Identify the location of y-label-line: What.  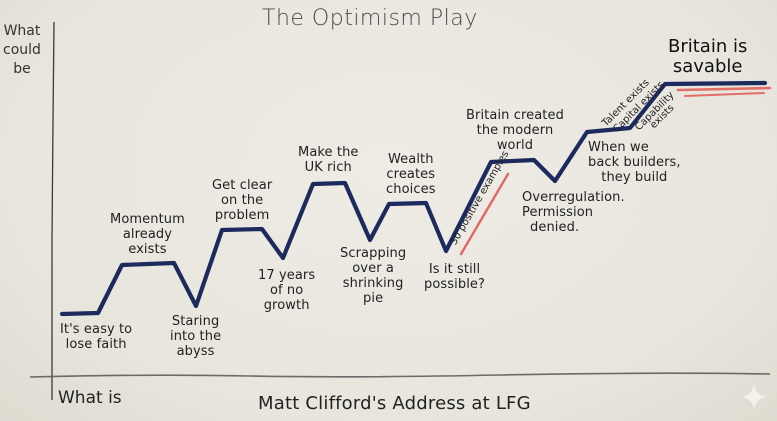
(22, 31).